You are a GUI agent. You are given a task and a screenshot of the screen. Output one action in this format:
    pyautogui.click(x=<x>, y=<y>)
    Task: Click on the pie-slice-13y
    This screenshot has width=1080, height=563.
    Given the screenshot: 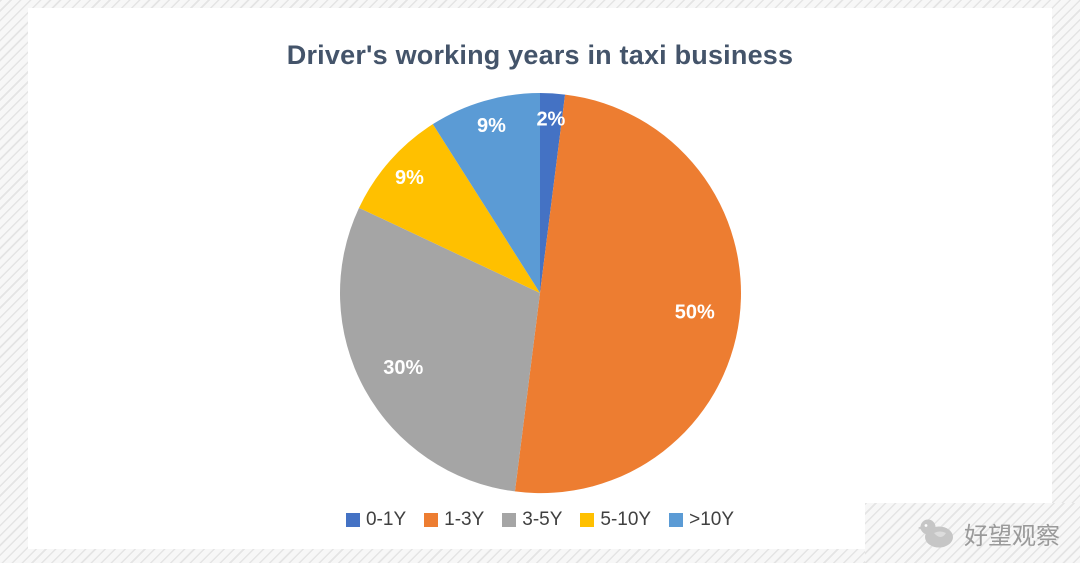 What is the action you would take?
    pyautogui.click(x=627, y=294)
    